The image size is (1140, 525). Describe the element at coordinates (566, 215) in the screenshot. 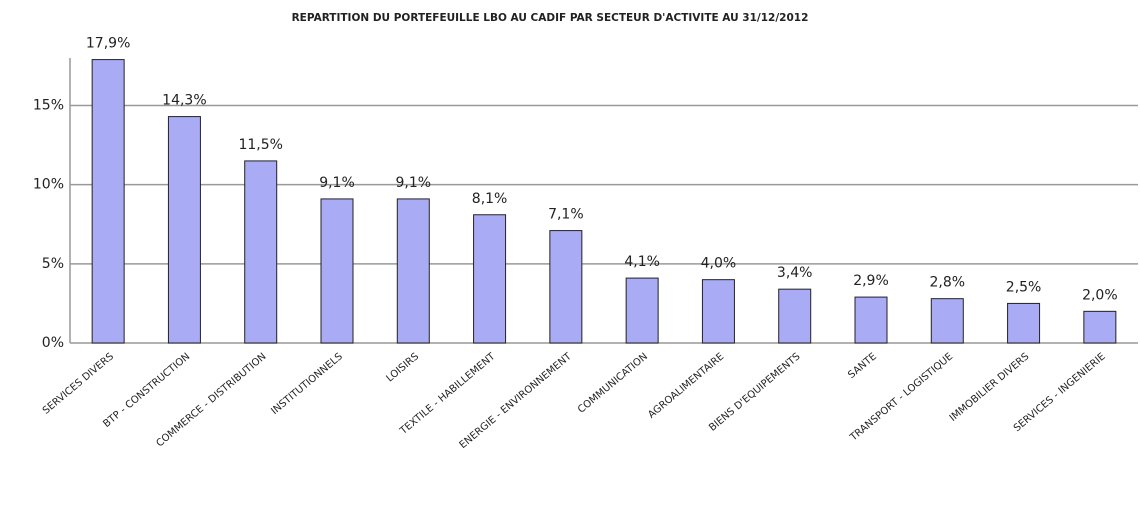

I see `value-label: 7,1%` at that location.